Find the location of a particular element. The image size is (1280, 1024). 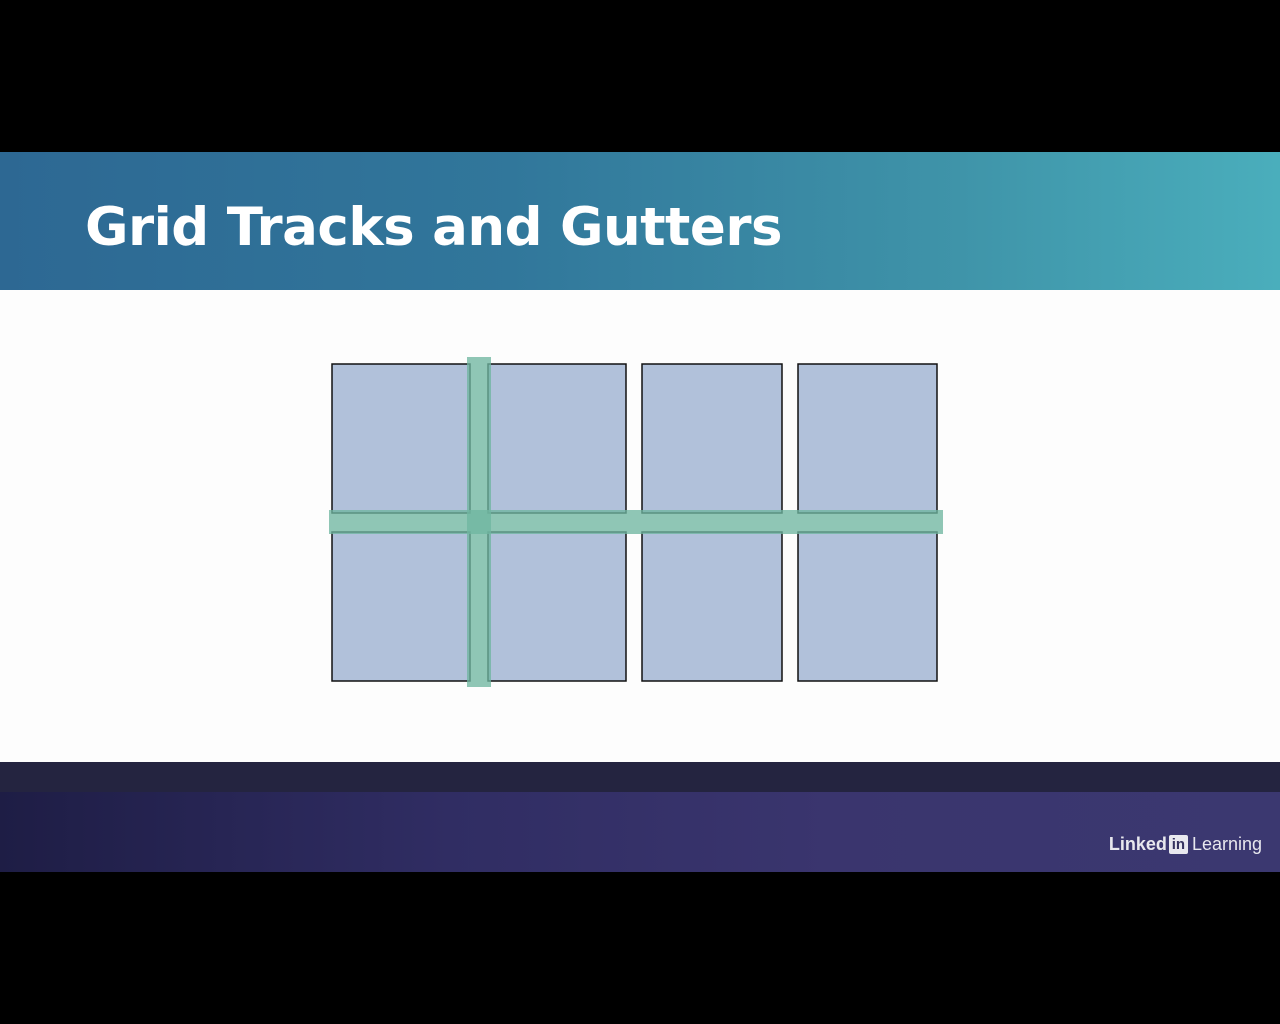

row-gutter-highlight is located at coordinates (636, 522).